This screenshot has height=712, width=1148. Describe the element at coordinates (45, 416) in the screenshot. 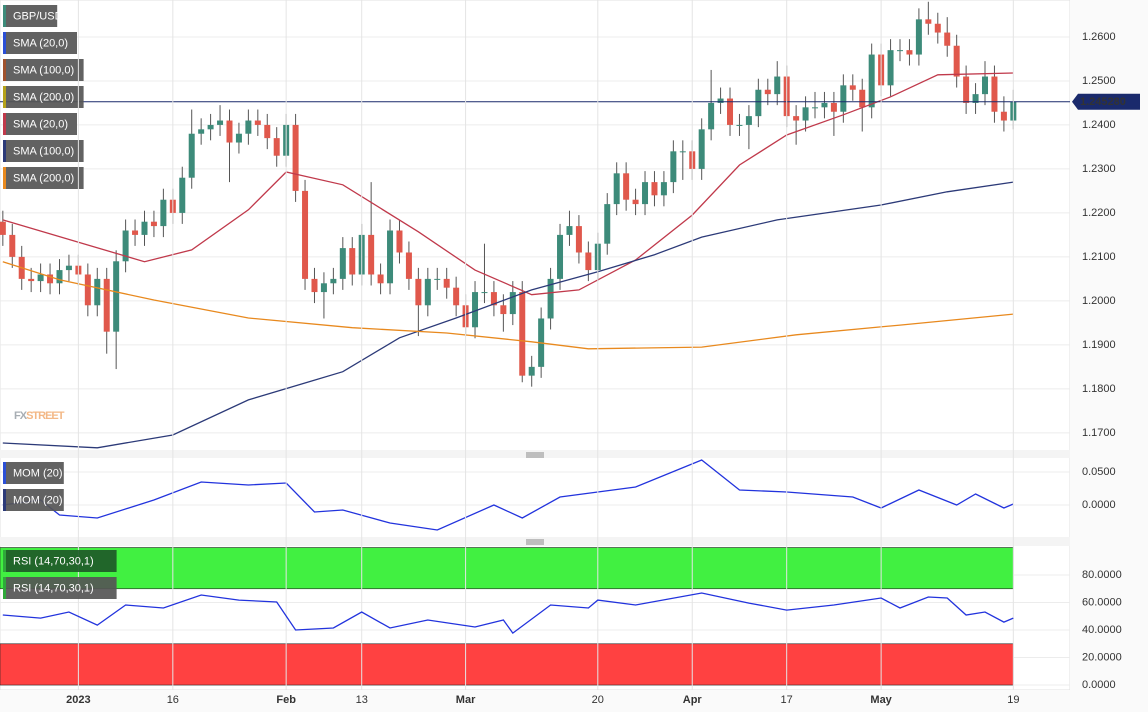

I see `watermark-part: STREET` at that location.